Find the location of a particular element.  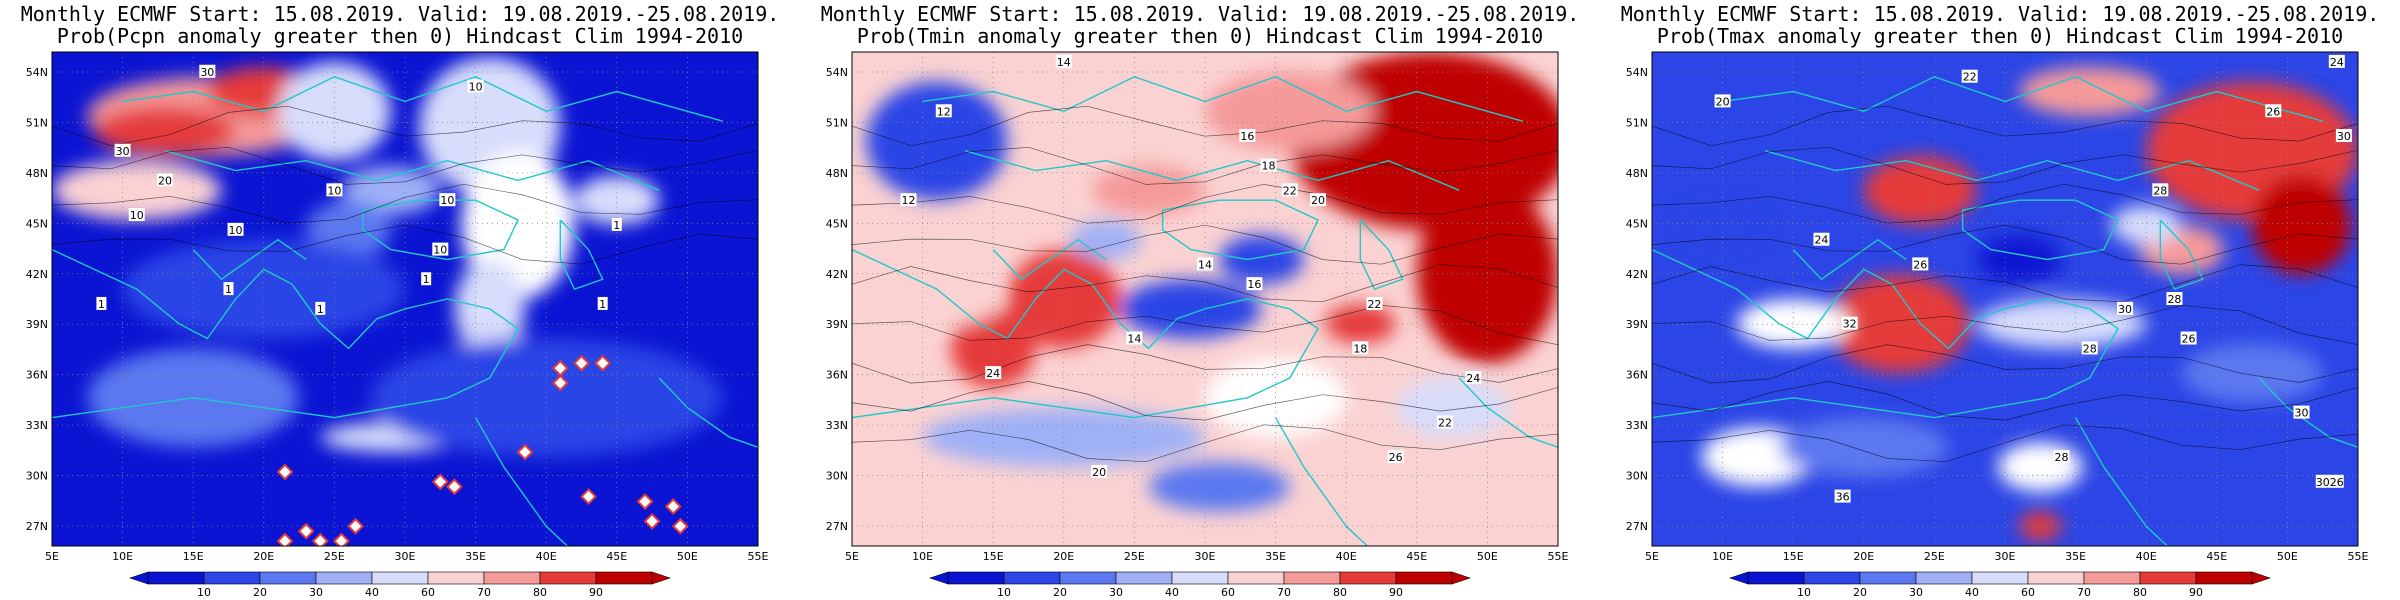

lat-tick-label: 54N is located at coordinates (1637, 72).